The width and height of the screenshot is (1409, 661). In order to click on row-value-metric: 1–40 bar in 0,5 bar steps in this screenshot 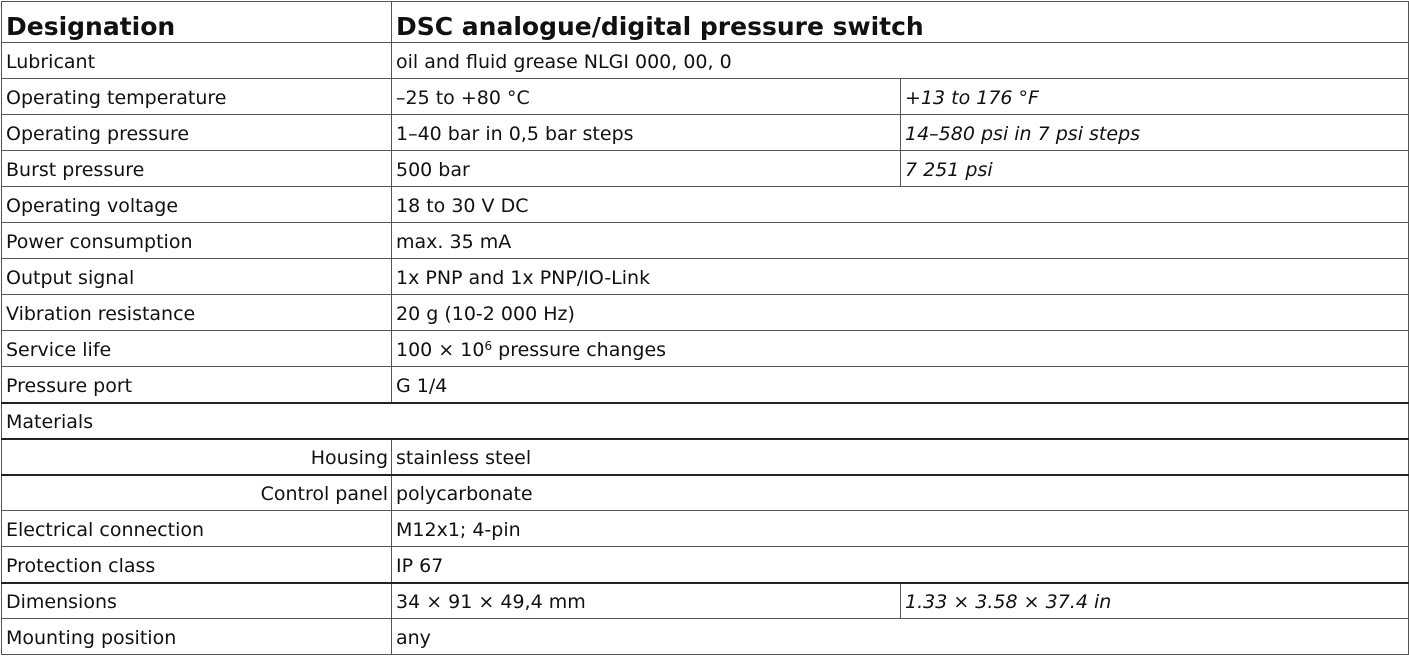, I will do `click(646, 132)`.